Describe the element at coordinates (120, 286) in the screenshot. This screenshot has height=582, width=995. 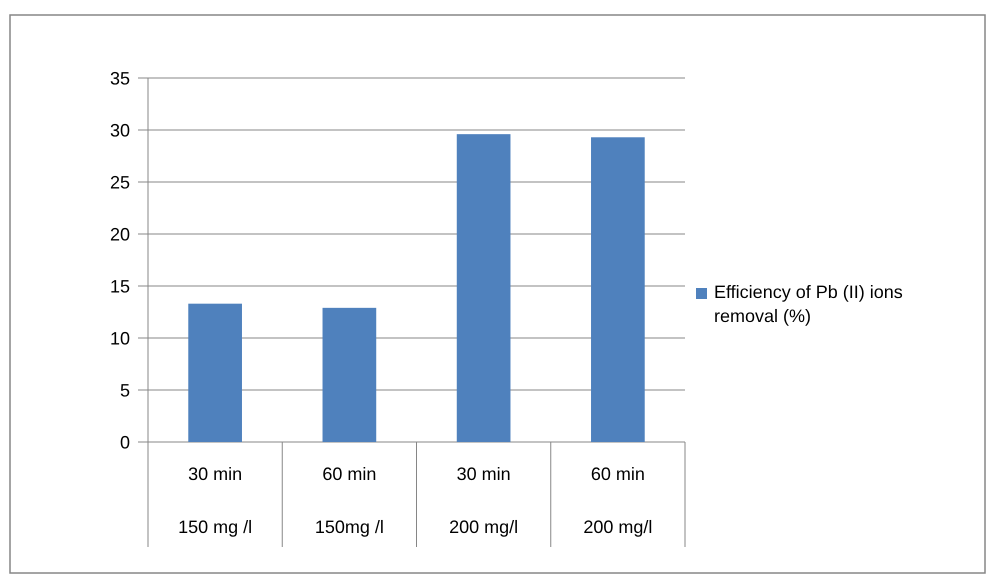
I see `y-tick-label: 15` at that location.